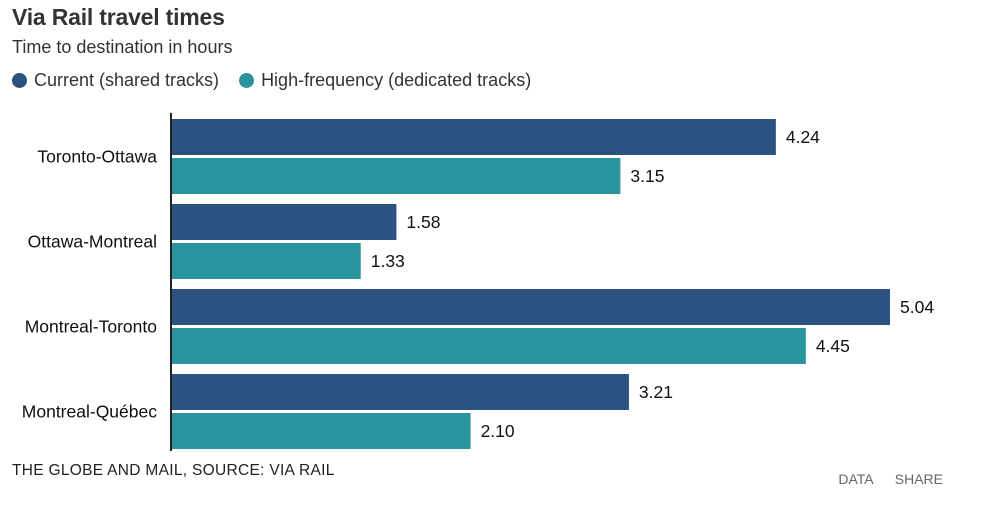 Image resolution: width=989 pixels, height=512 pixels. I want to click on chart-title: Via Rail travel times, so click(118, 17).